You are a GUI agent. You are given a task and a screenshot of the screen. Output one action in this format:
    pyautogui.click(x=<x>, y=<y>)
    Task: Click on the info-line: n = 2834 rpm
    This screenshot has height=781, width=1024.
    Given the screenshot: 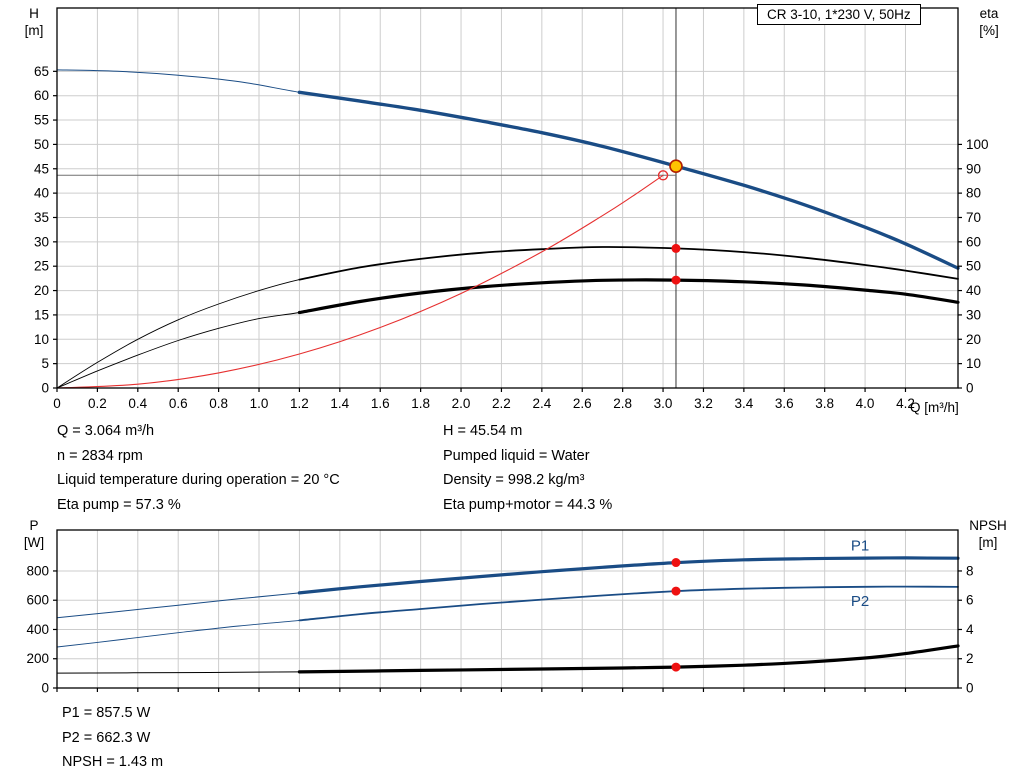 What is the action you would take?
    pyautogui.click(x=100, y=455)
    